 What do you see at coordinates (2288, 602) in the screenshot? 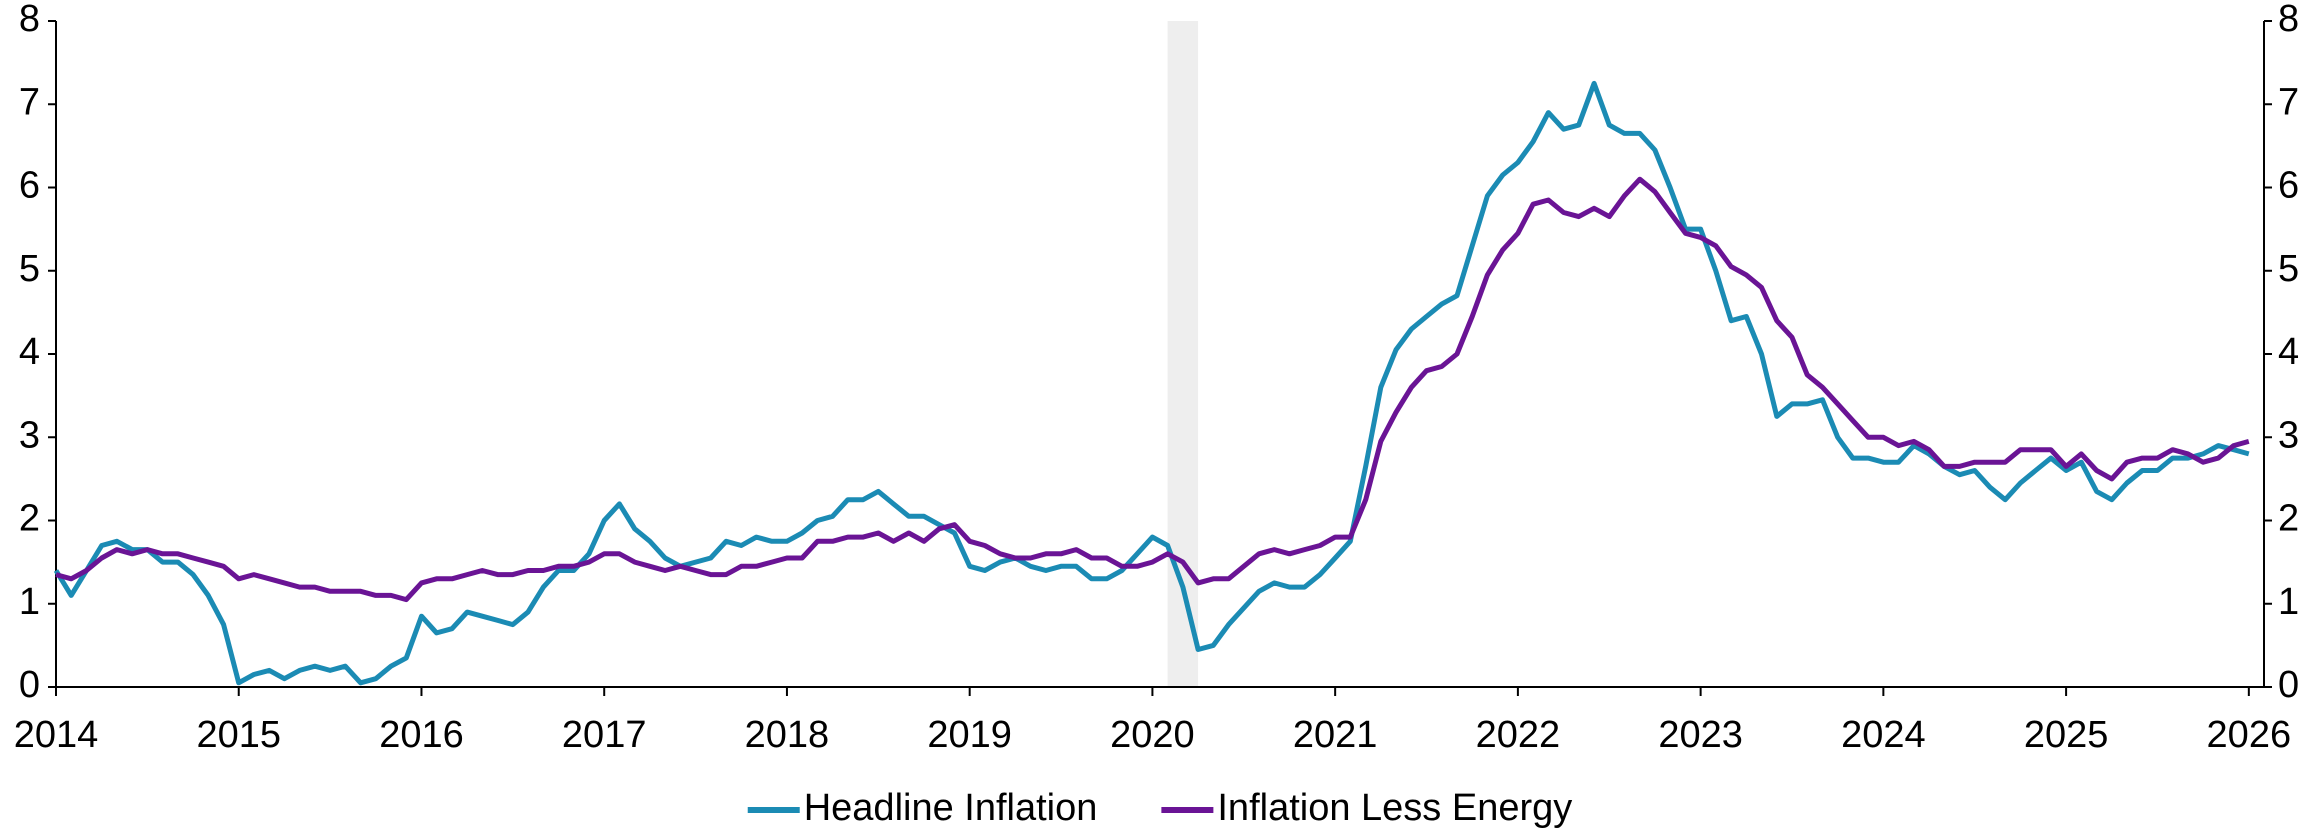
I see `y2-tick-label: 1` at bounding box center [2288, 602].